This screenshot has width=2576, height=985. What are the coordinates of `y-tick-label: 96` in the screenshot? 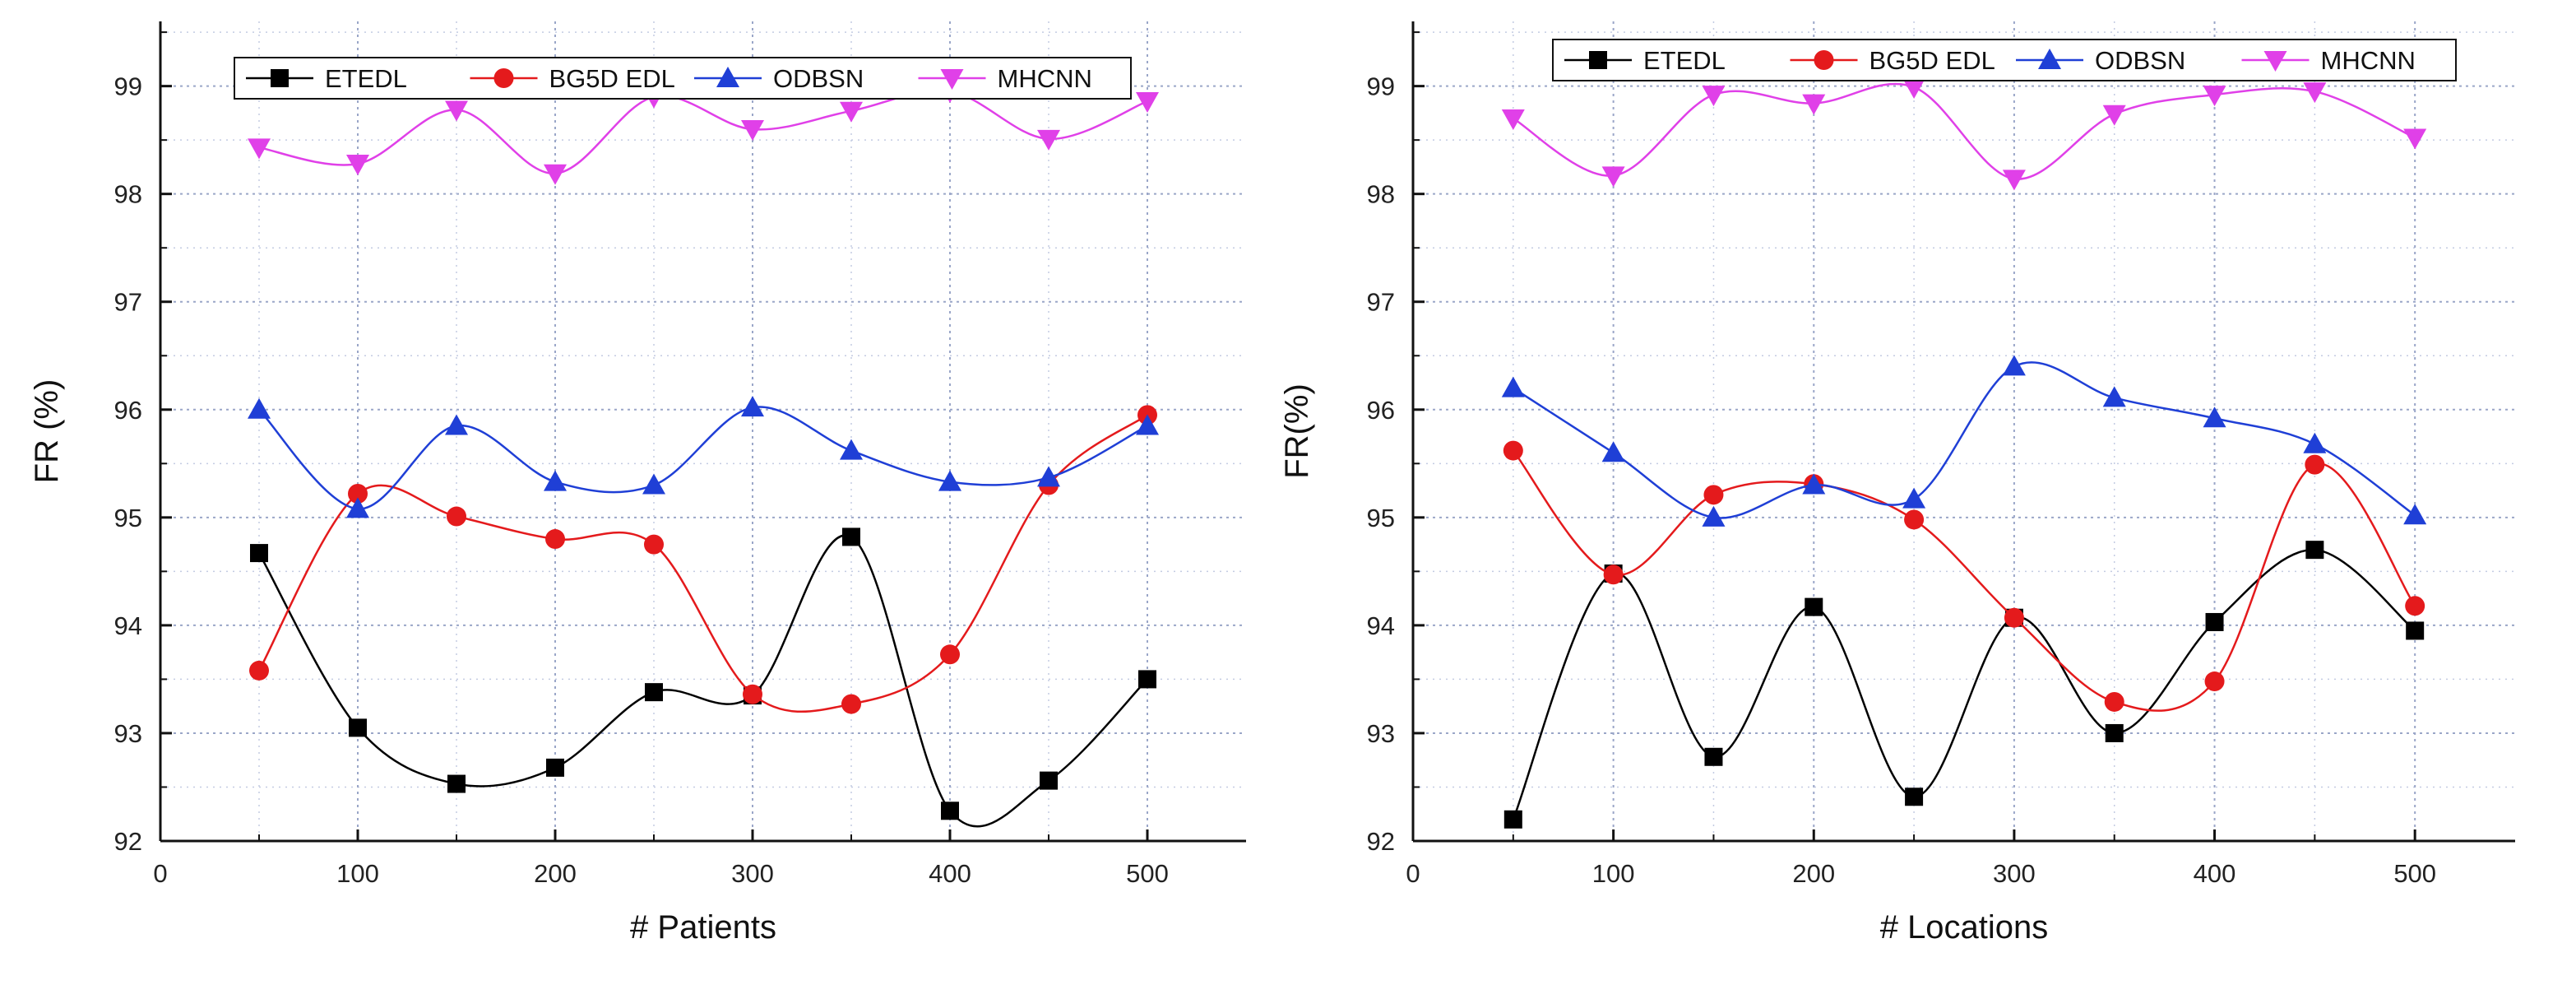 It's located at (1381, 410).